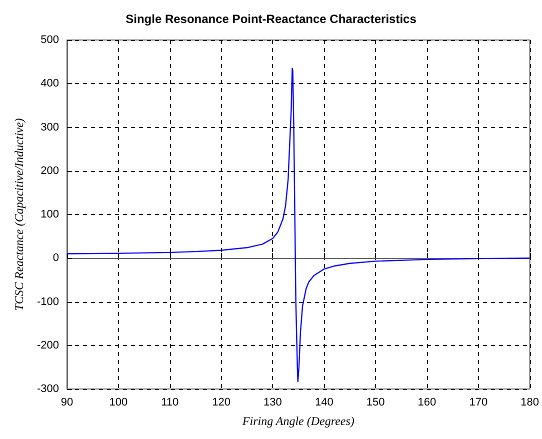 The height and width of the screenshot is (439, 542). I want to click on x-tick-label: 100, so click(118, 402).